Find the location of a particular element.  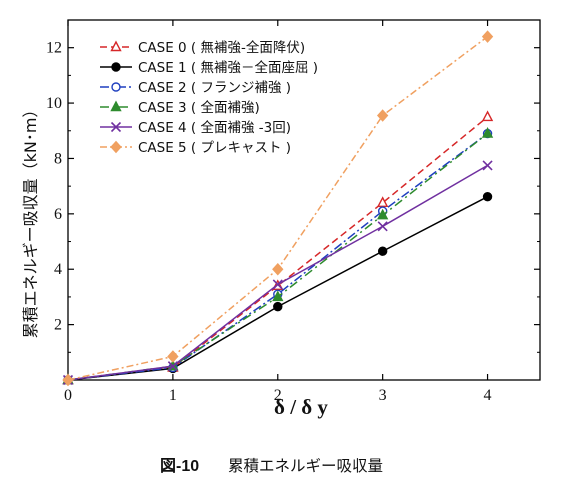

y-tick-label: 8 is located at coordinates (58, 158).